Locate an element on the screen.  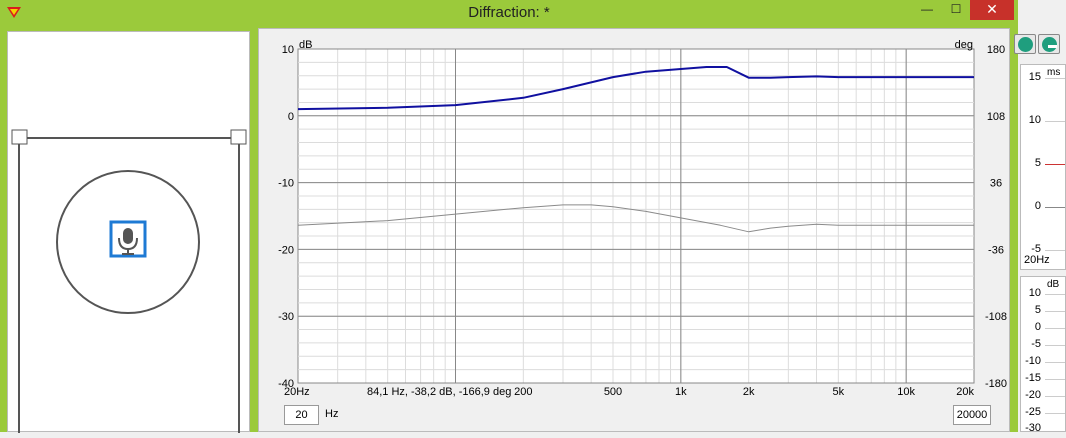
x-tick-label: 200 is located at coordinates (523, 392).